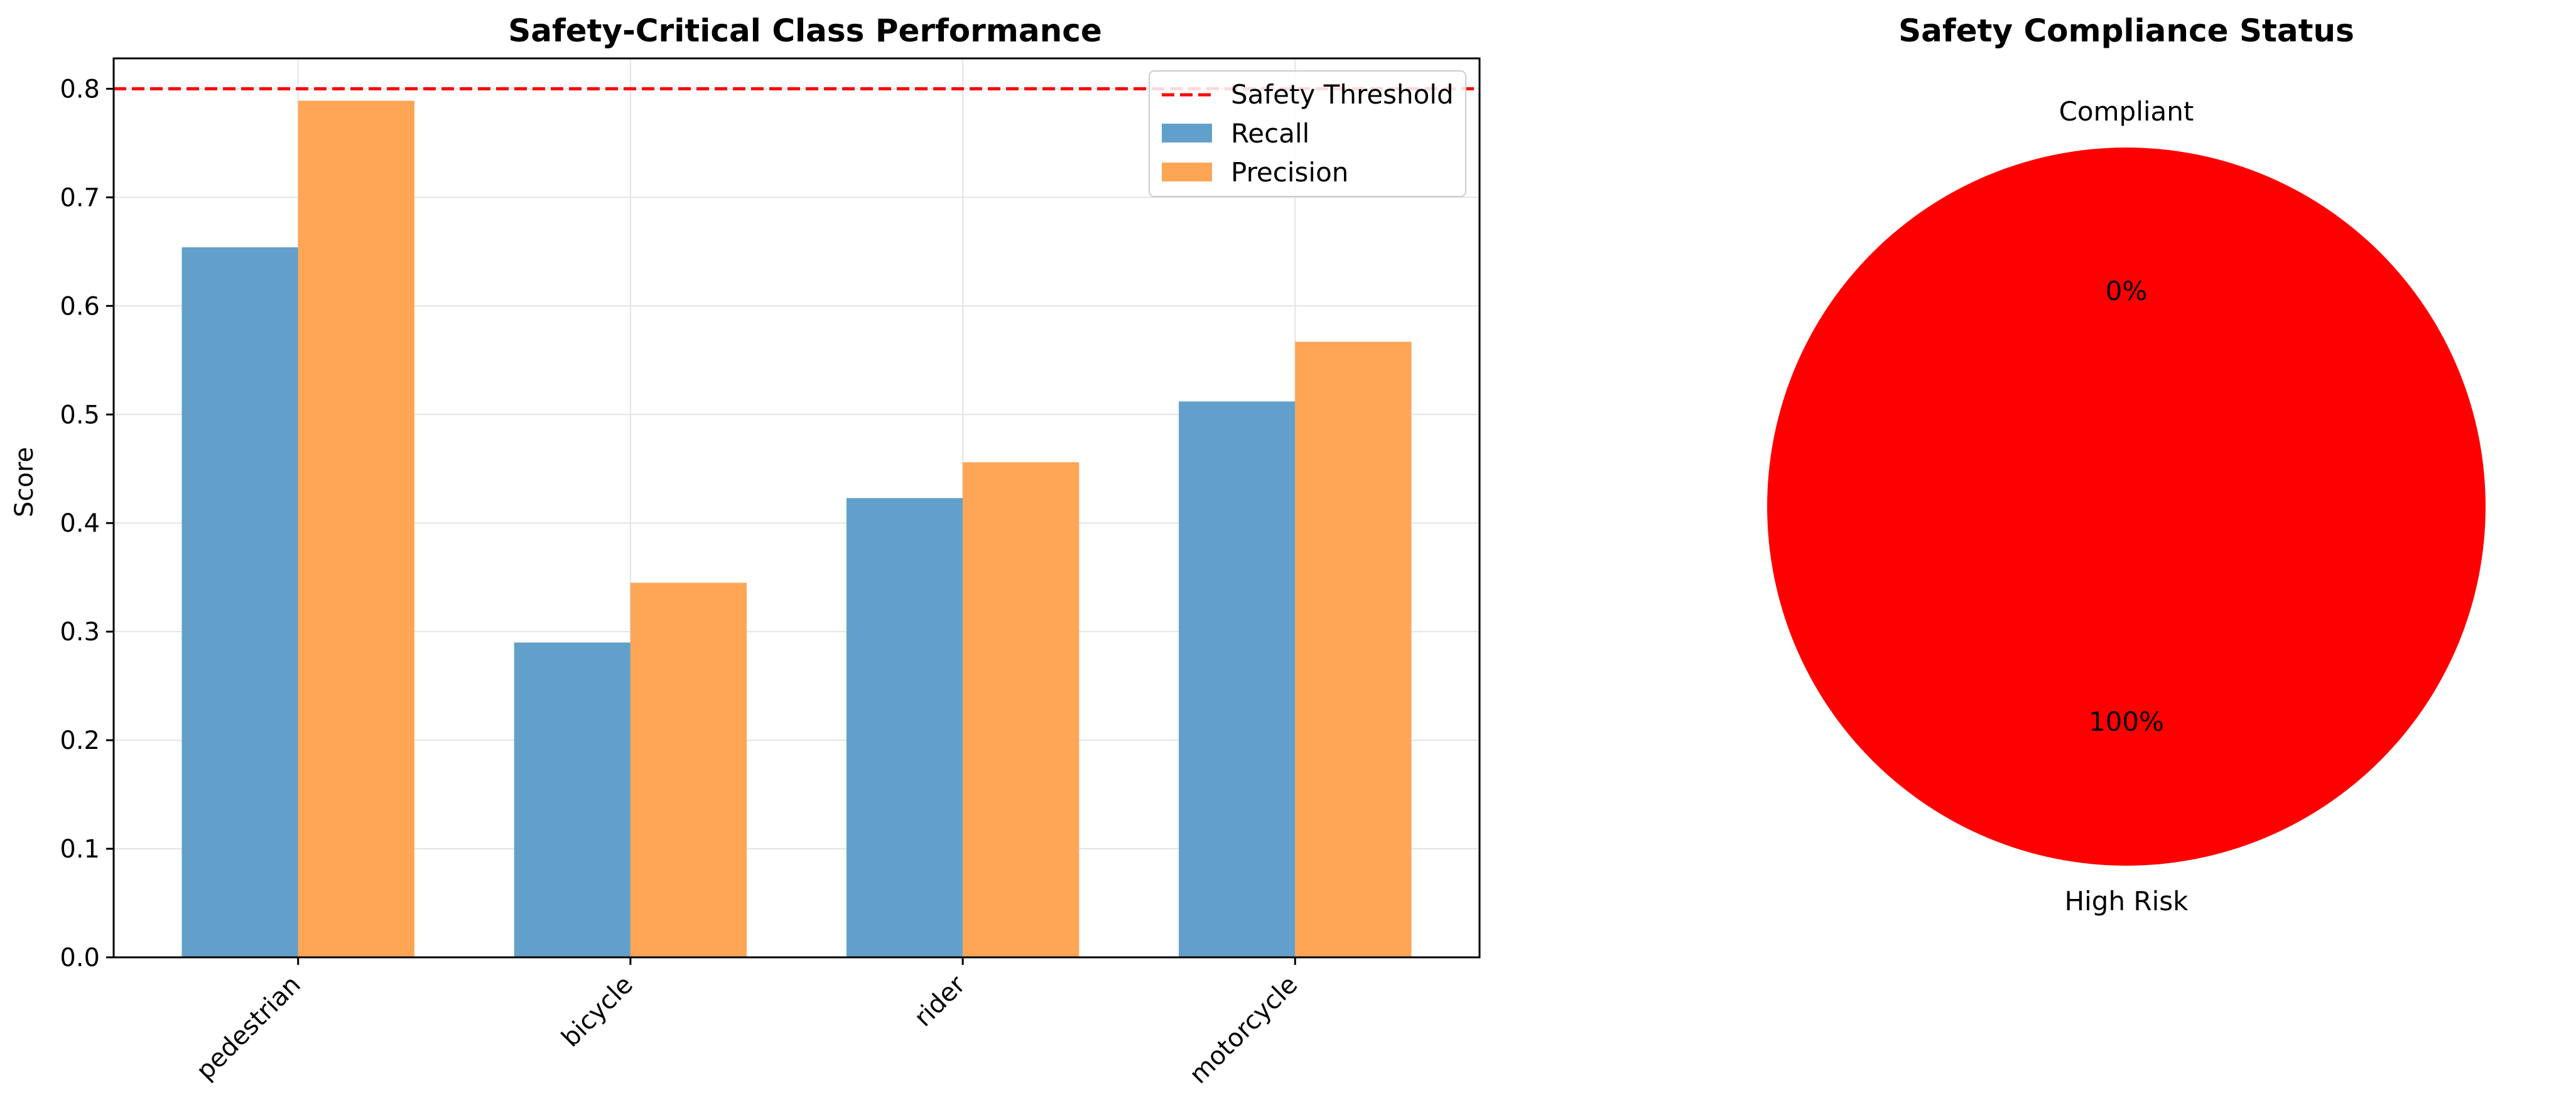 The height and width of the screenshot is (1108, 2576). What do you see at coordinates (1243, 1030) in the screenshot?
I see `x-tick-label-motorcycle: motorcycle` at bounding box center [1243, 1030].